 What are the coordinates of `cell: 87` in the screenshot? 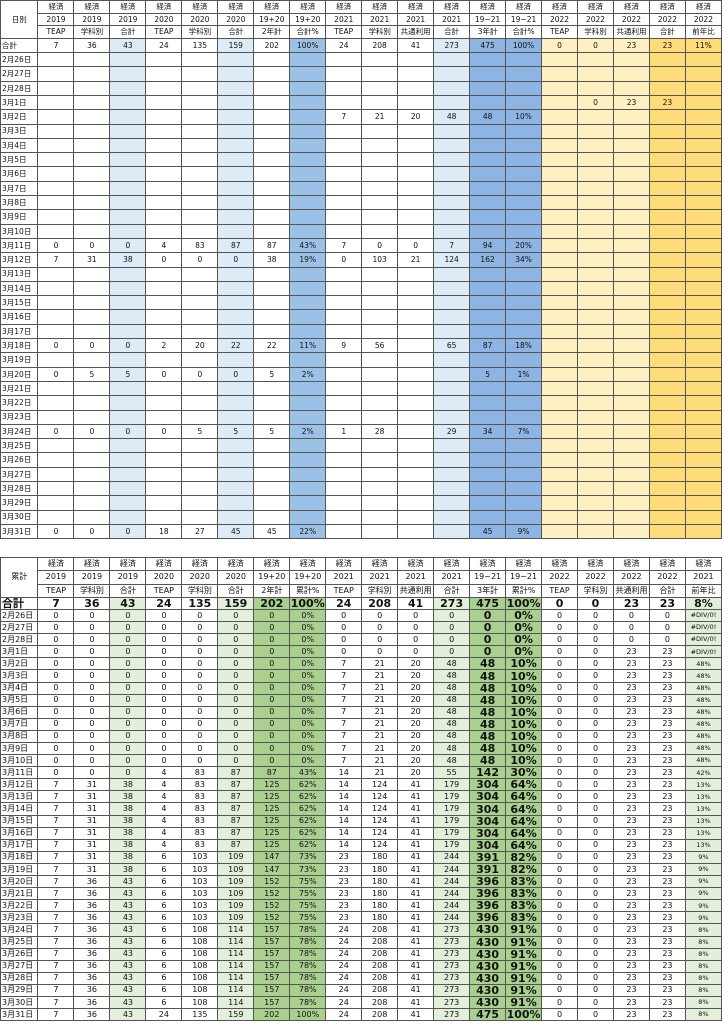 It's located at (236, 845).